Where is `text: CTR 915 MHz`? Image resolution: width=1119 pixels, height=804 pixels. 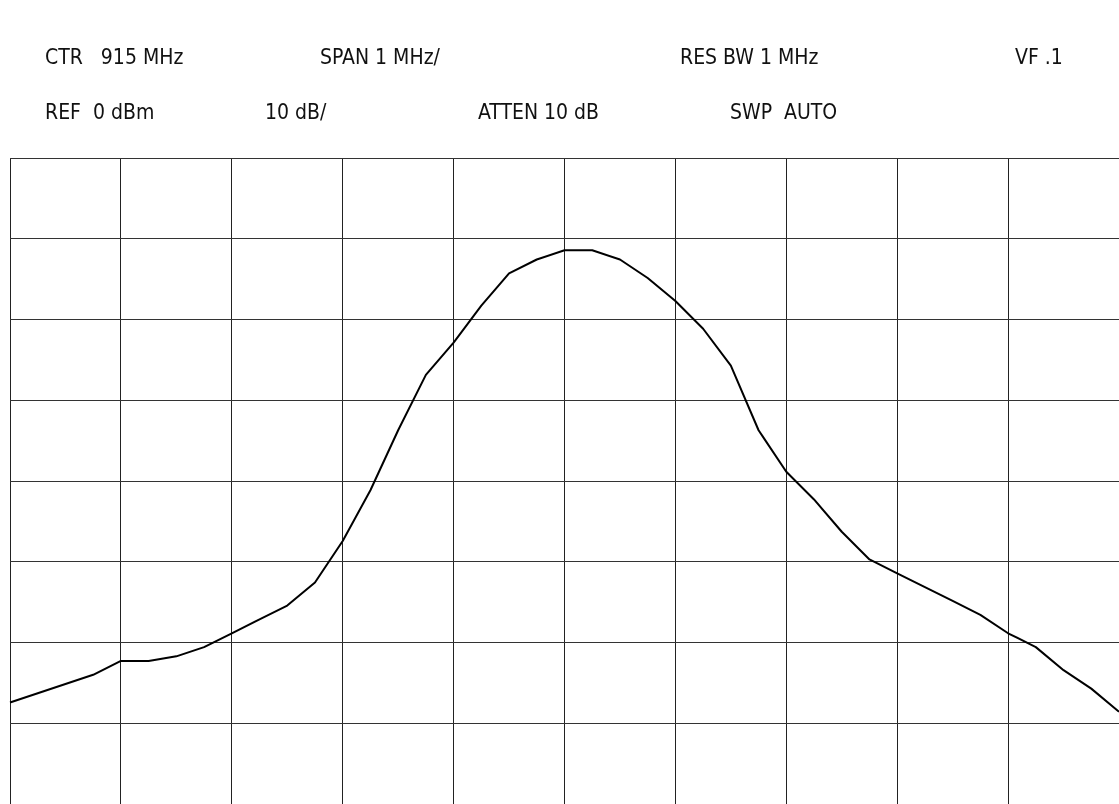
text: CTR 915 MHz is located at coordinates (114, 57).